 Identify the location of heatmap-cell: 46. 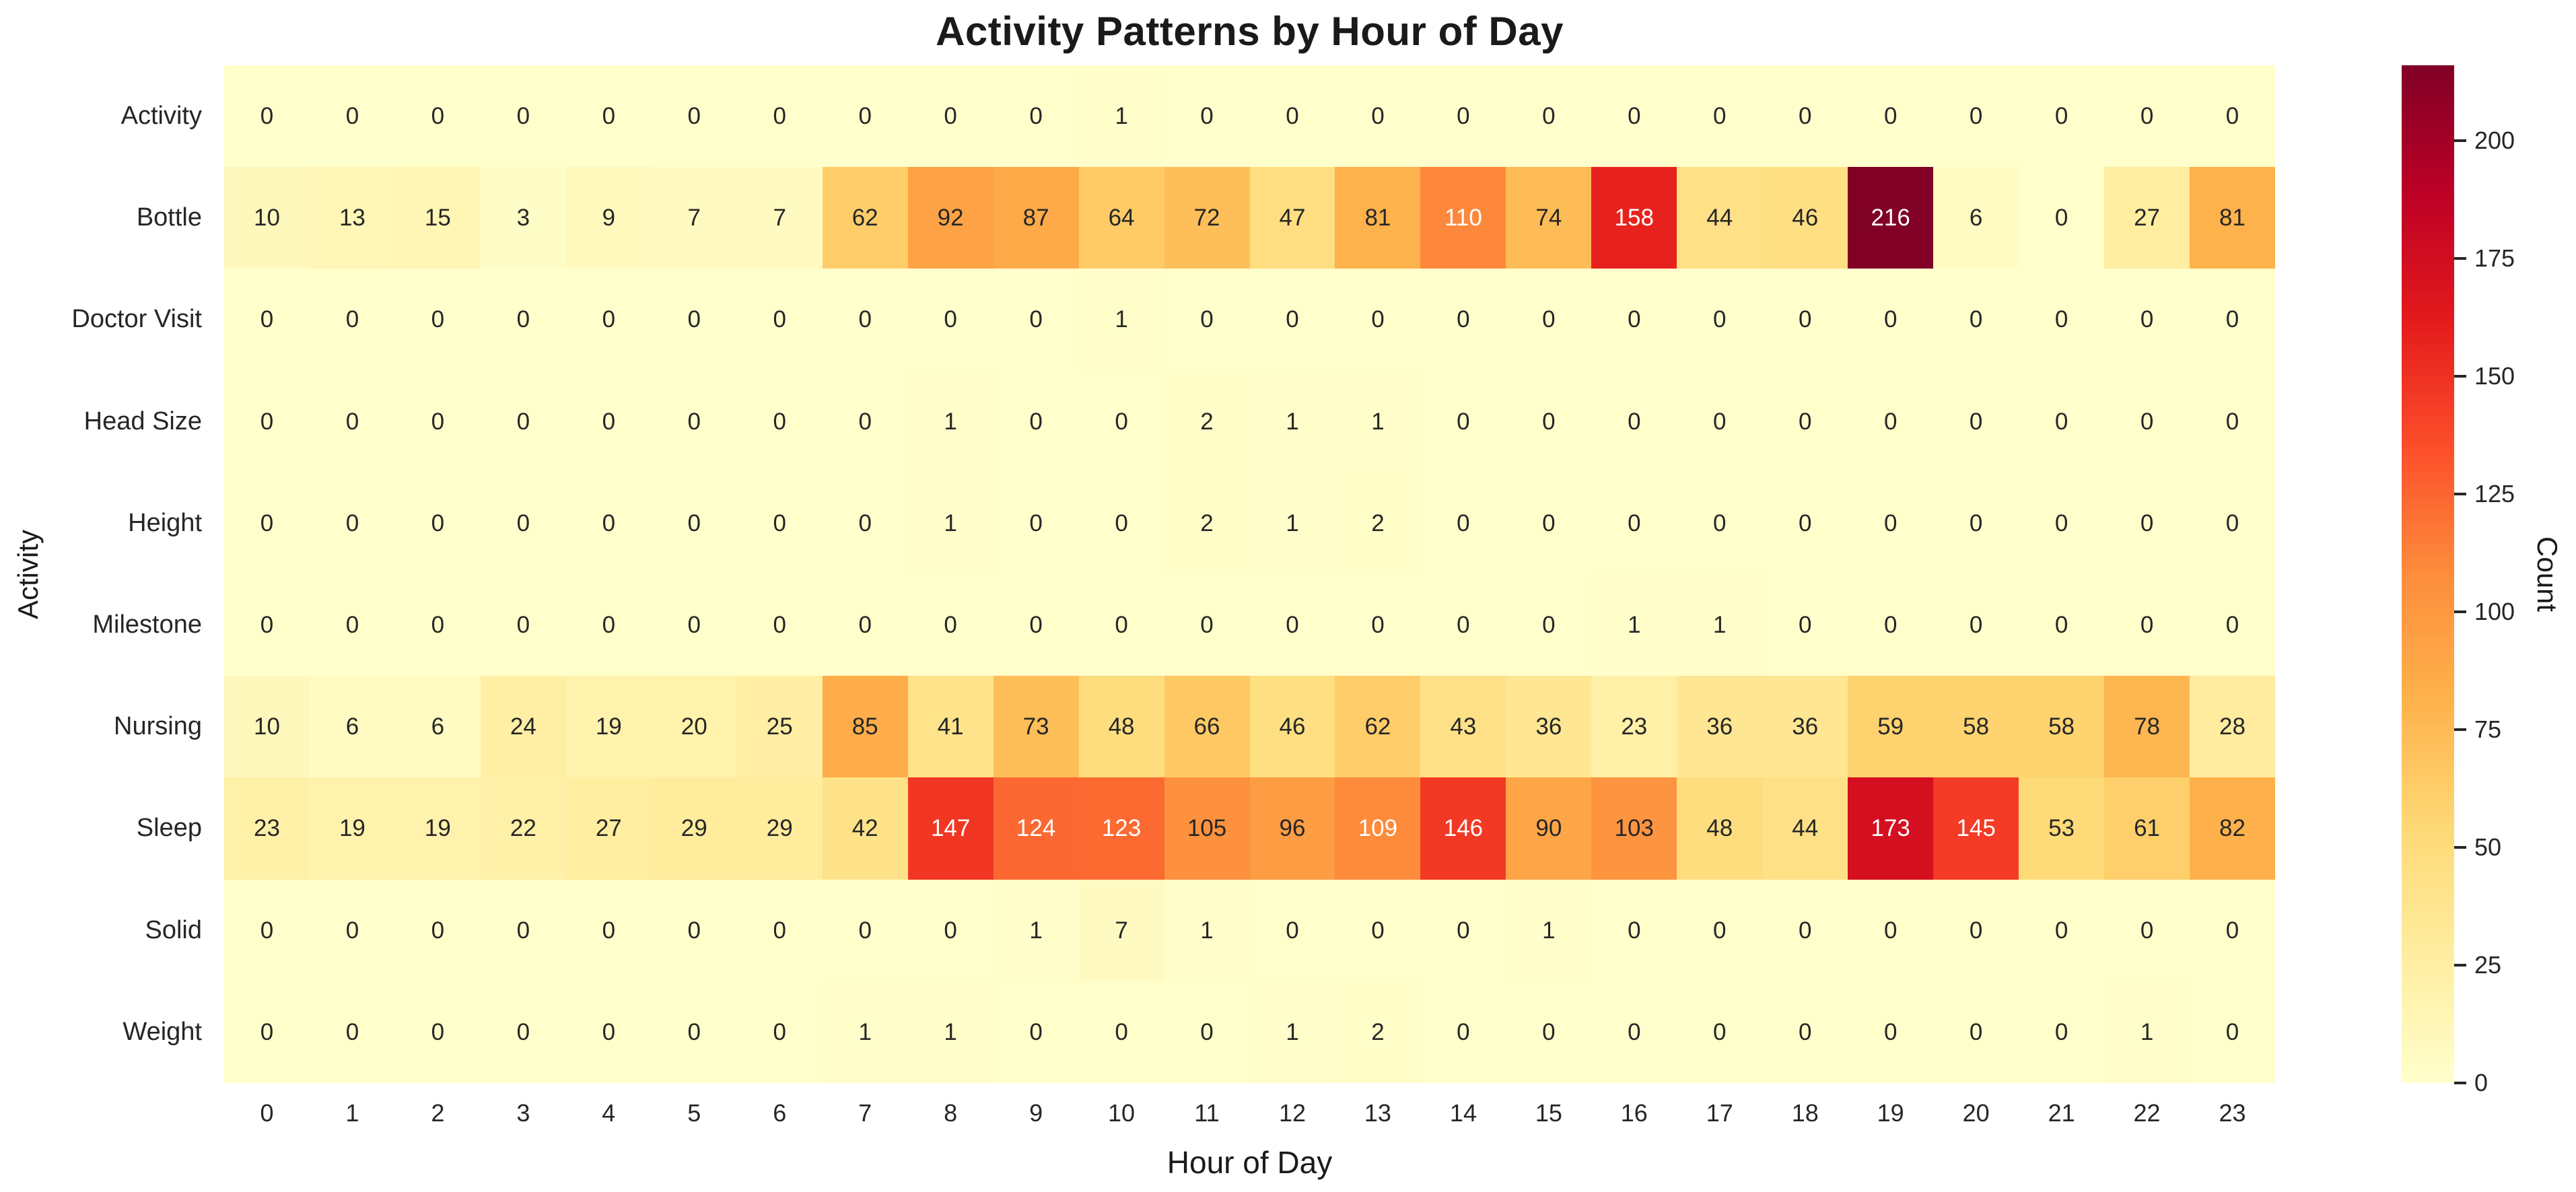
(1805, 218).